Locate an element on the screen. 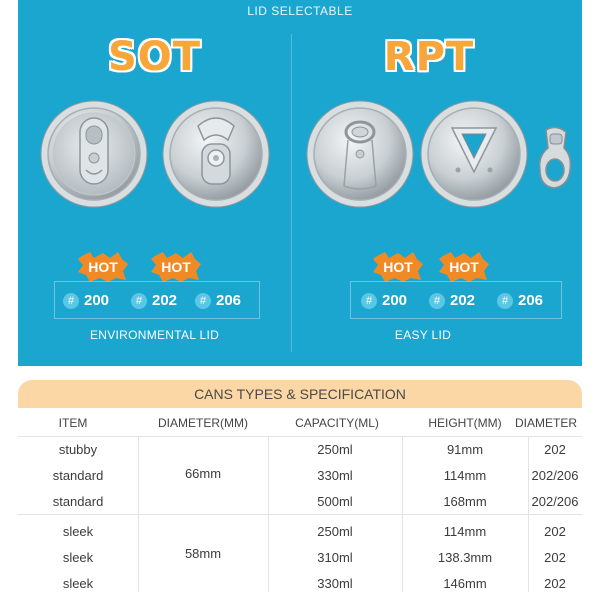 The height and width of the screenshot is (600, 600). rpt-caption: EASY LID is located at coordinates (423, 335).